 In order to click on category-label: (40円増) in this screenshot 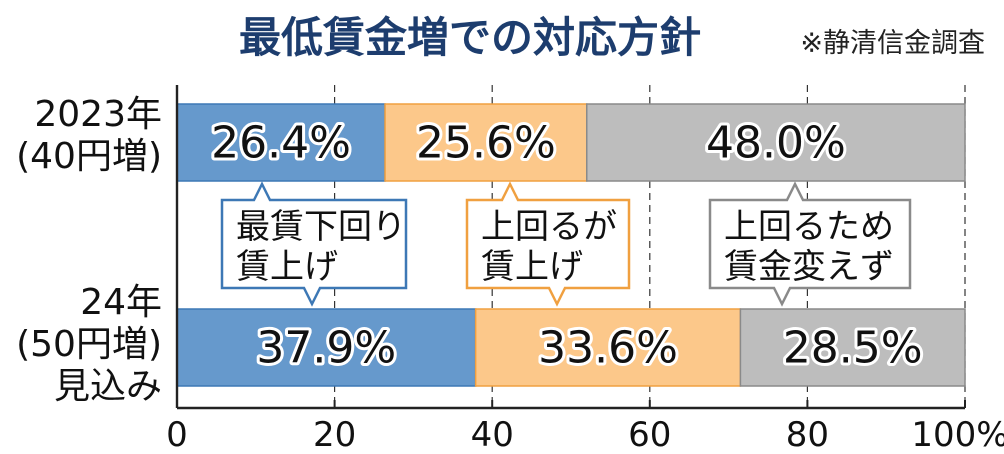, I will do `click(89, 156)`.